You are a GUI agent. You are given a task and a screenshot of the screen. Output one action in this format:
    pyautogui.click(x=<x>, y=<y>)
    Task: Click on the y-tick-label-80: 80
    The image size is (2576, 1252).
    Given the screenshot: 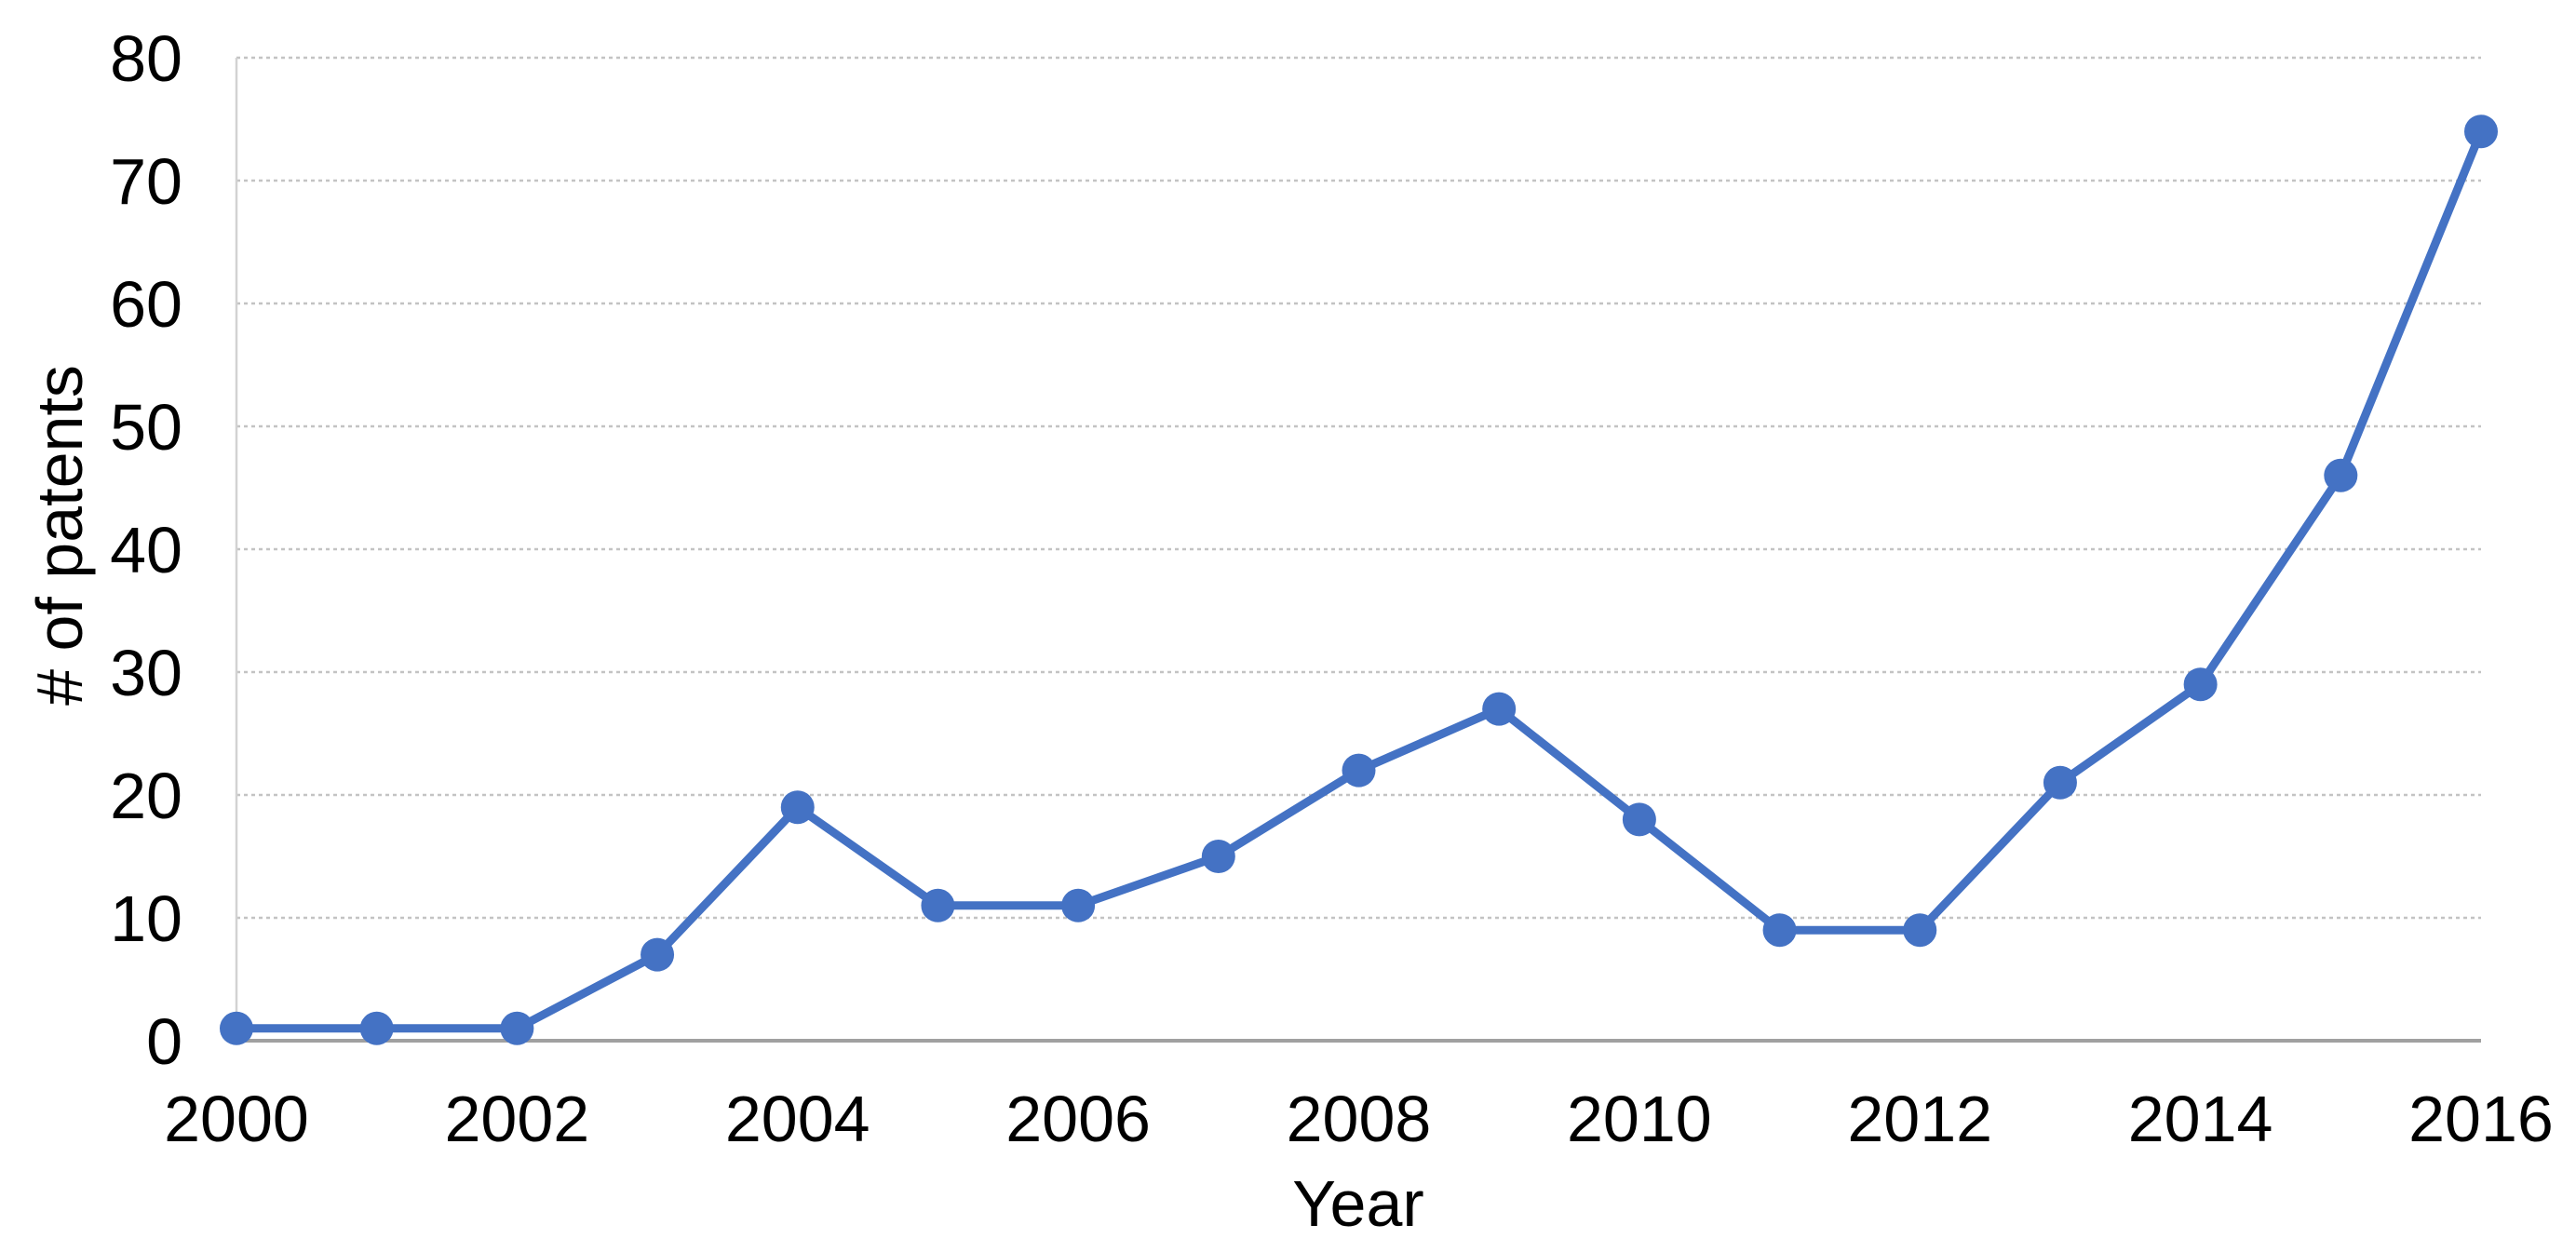 What is the action you would take?
    pyautogui.click(x=146, y=59)
    